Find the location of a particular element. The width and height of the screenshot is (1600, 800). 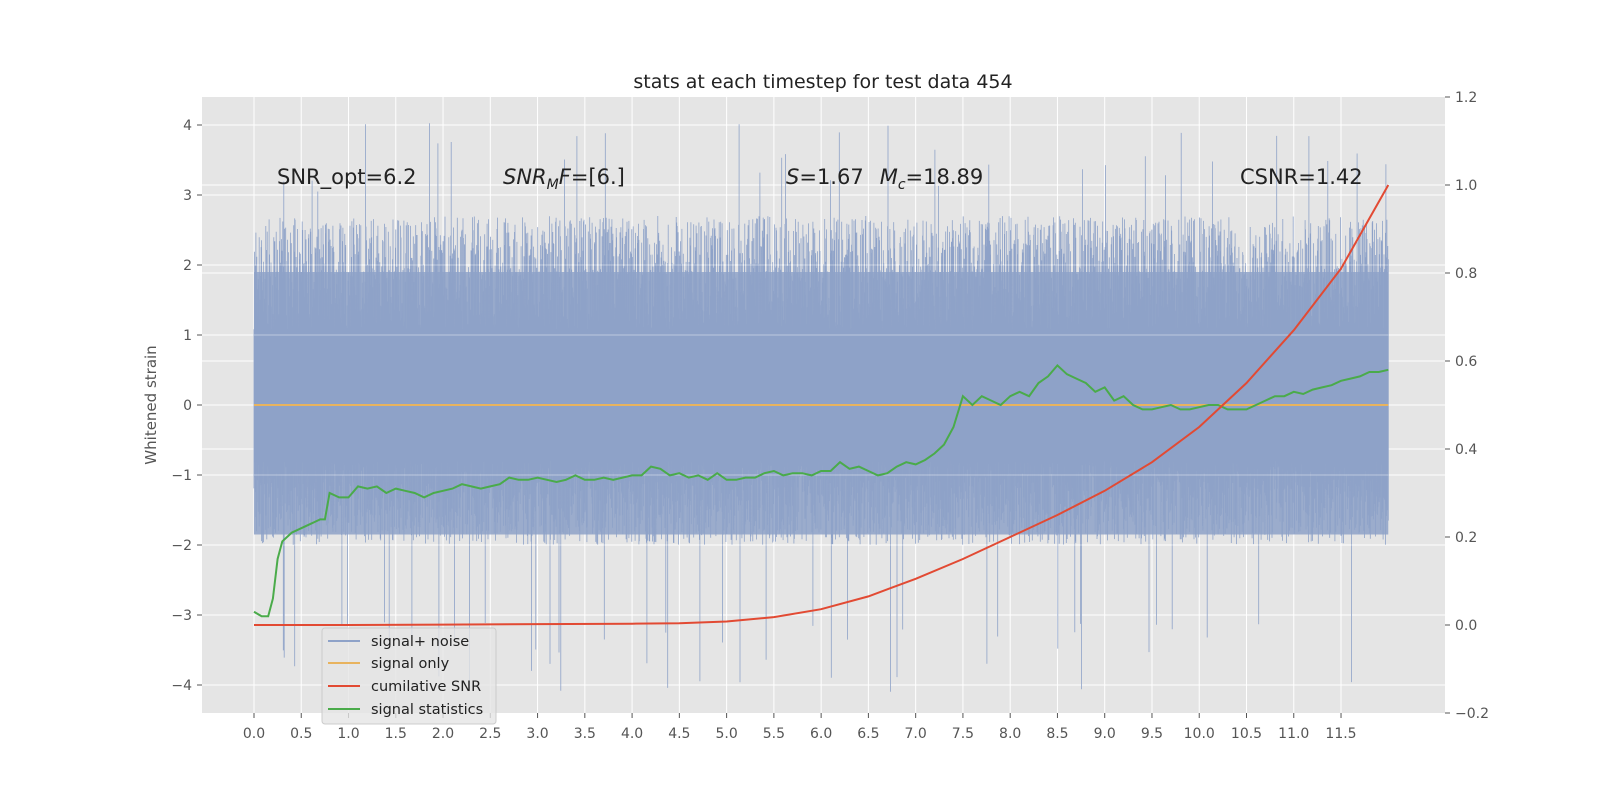

y-tick-label: −1 is located at coordinates (181, 476).